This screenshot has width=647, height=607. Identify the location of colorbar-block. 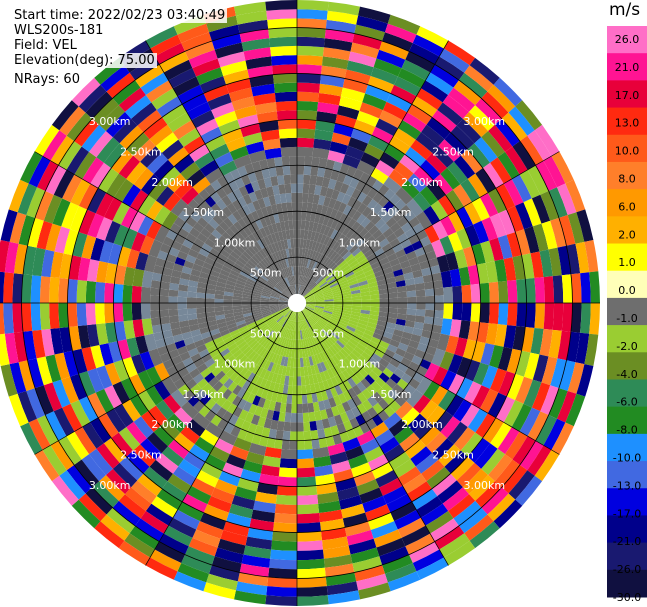
(627, 339).